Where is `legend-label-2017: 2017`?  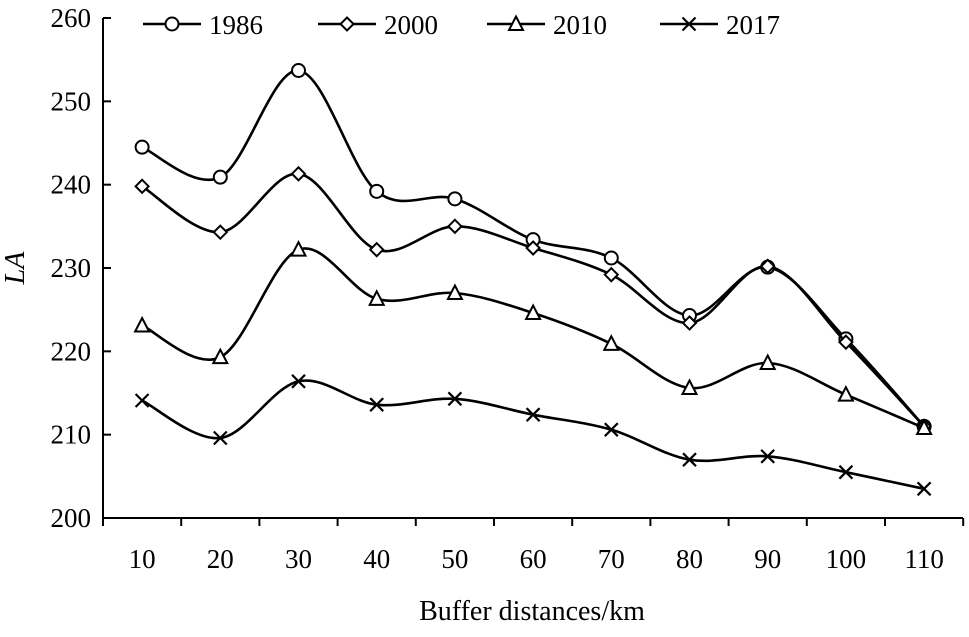
legend-label-2017: 2017 is located at coordinates (753, 25).